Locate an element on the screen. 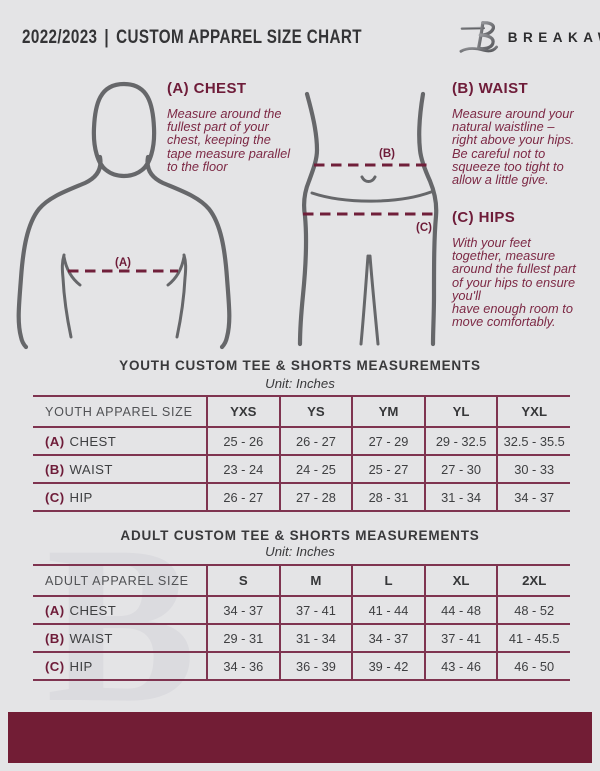 The width and height of the screenshot is (600, 771). table-cell: 34 - 36 is located at coordinates (243, 666).